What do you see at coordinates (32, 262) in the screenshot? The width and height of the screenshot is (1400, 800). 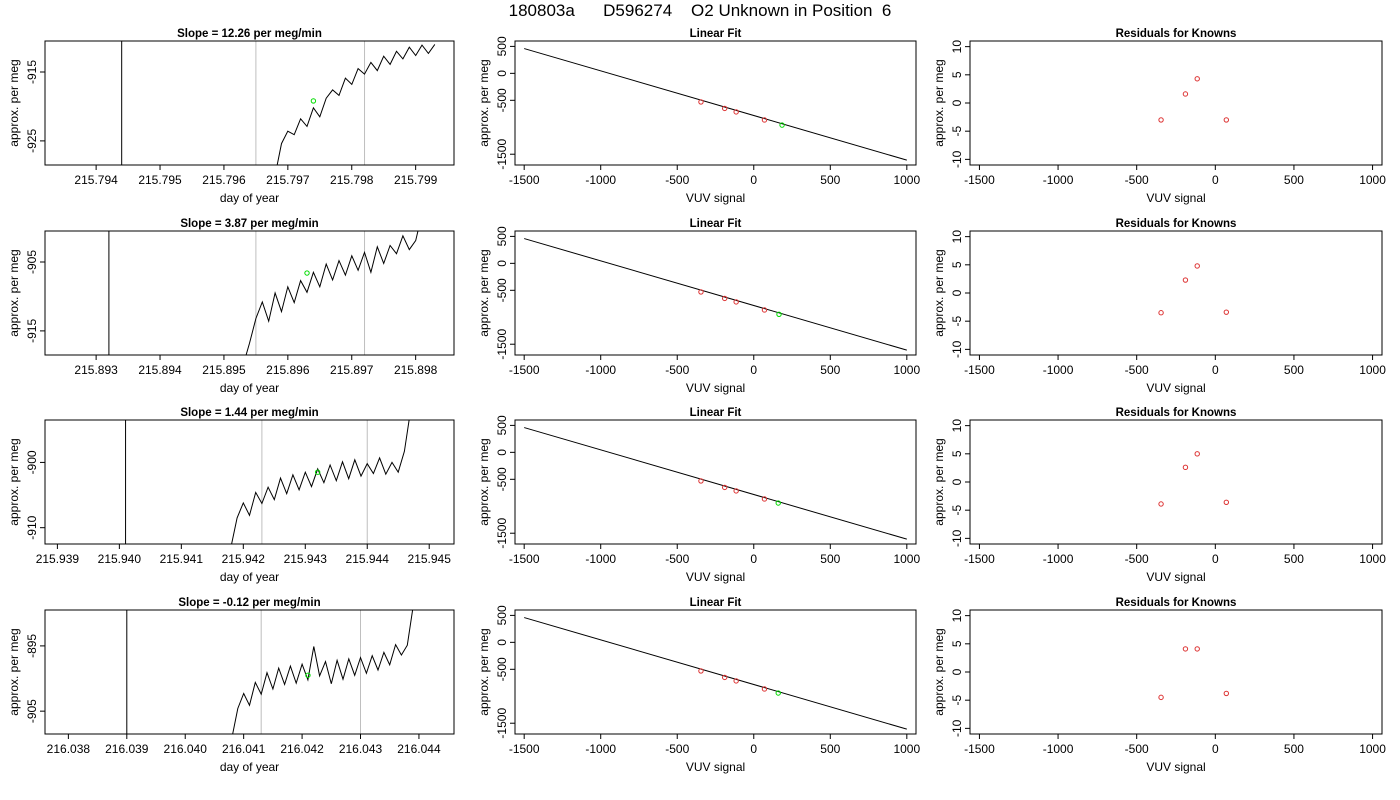 I see `y-tick-label: -905` at bounding box center [32, 262].